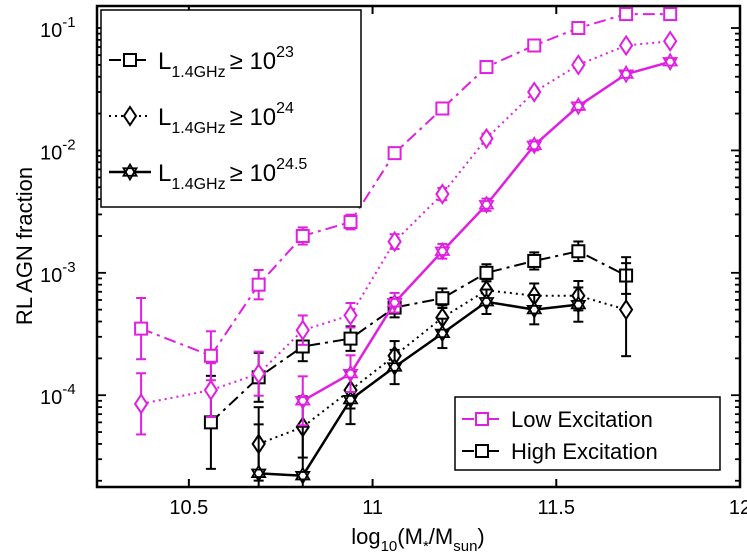  Describe the element at coordinates (426, 546) in the screenshot. I see `x-axis-label-part: *` at that location.